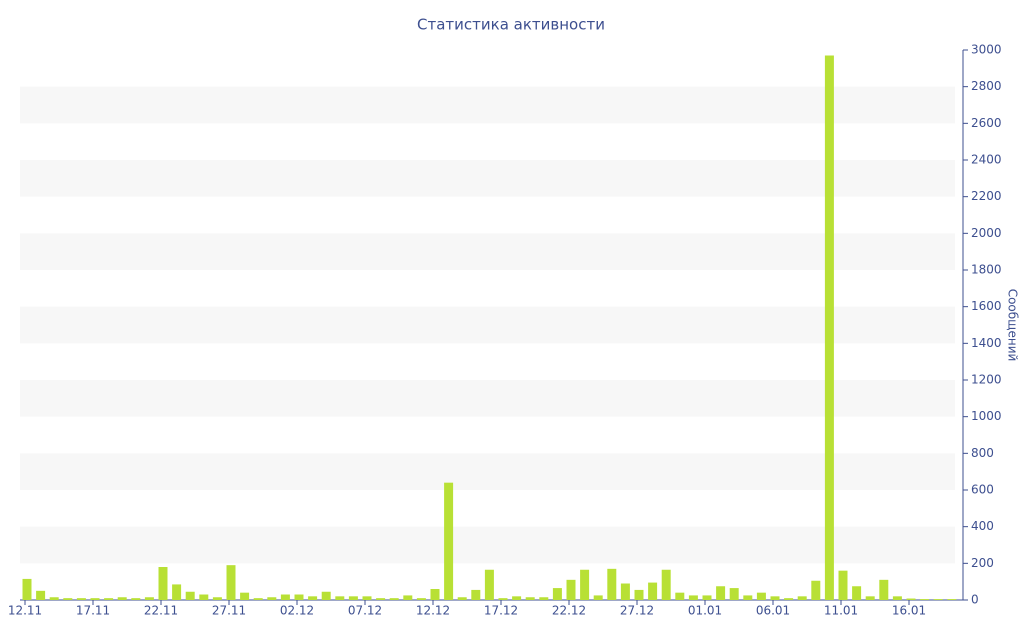  Describe the element at coordinates (982, 453) in the screenshot. I see `y-tick-label: 800` at that location.